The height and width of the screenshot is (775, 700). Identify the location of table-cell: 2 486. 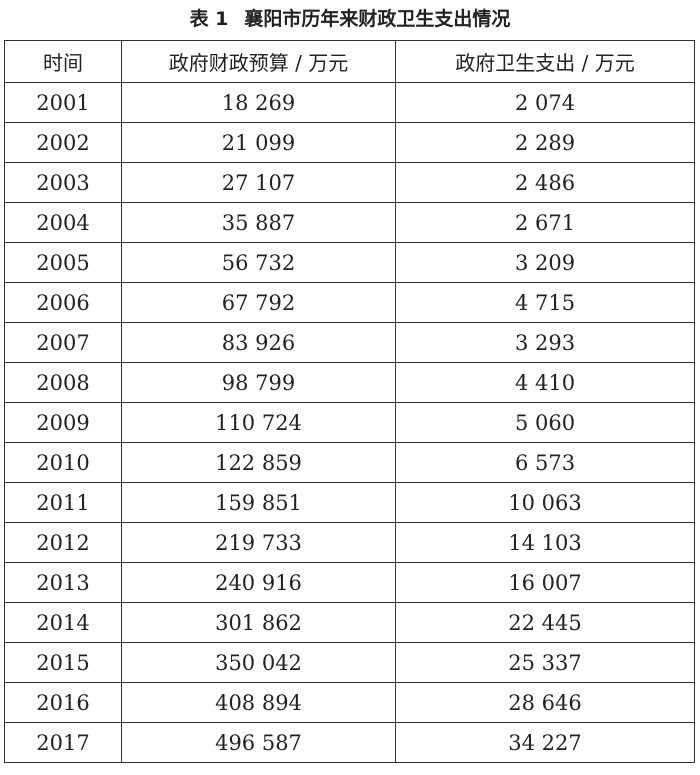
(545, 182).